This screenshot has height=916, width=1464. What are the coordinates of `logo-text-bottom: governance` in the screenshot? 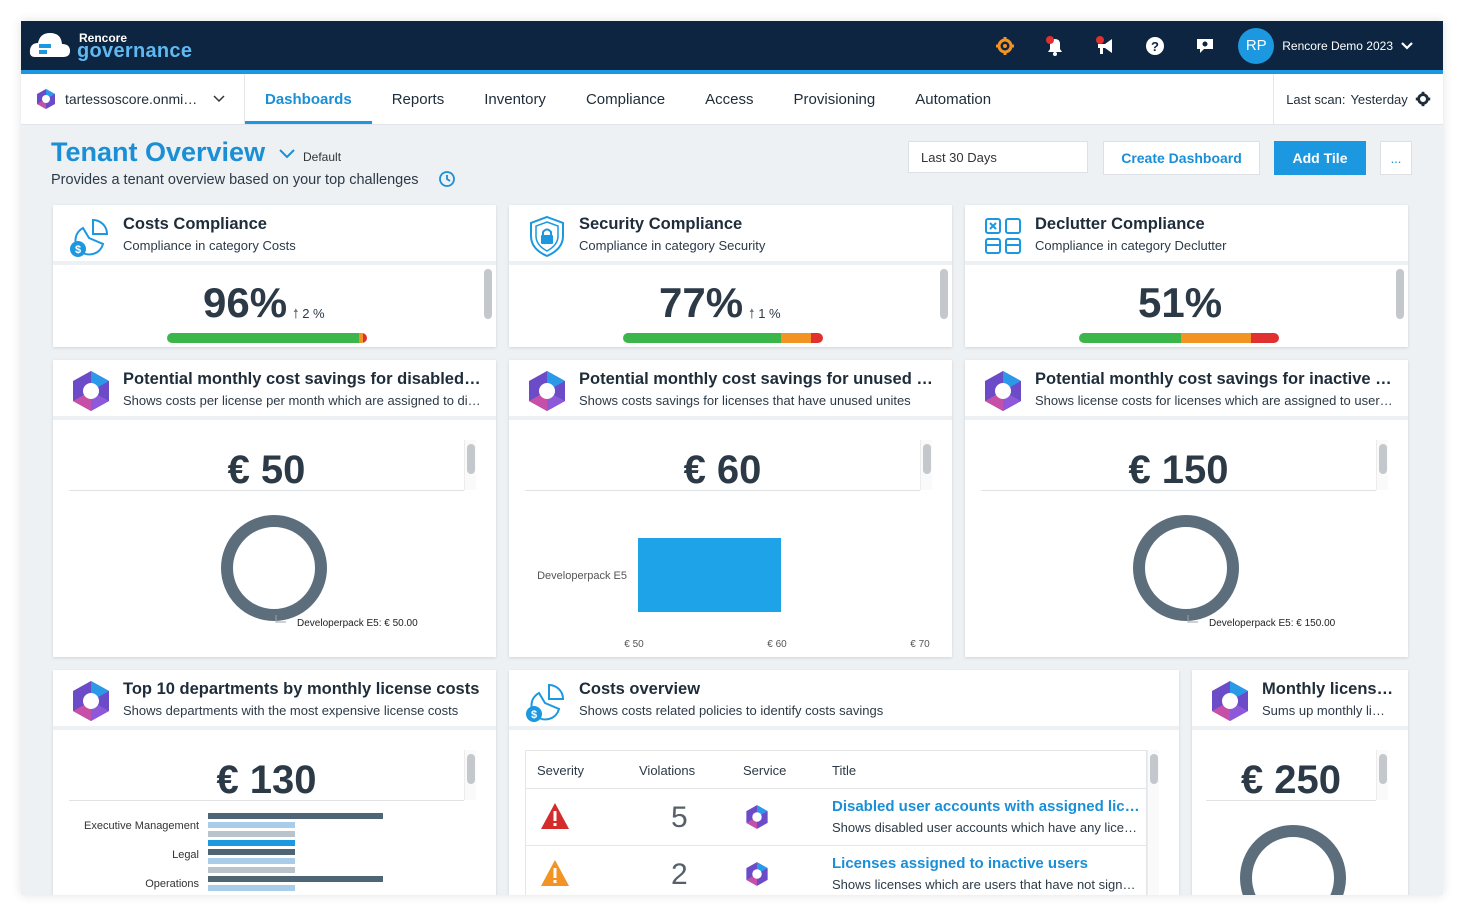 It's located at (135, 51).